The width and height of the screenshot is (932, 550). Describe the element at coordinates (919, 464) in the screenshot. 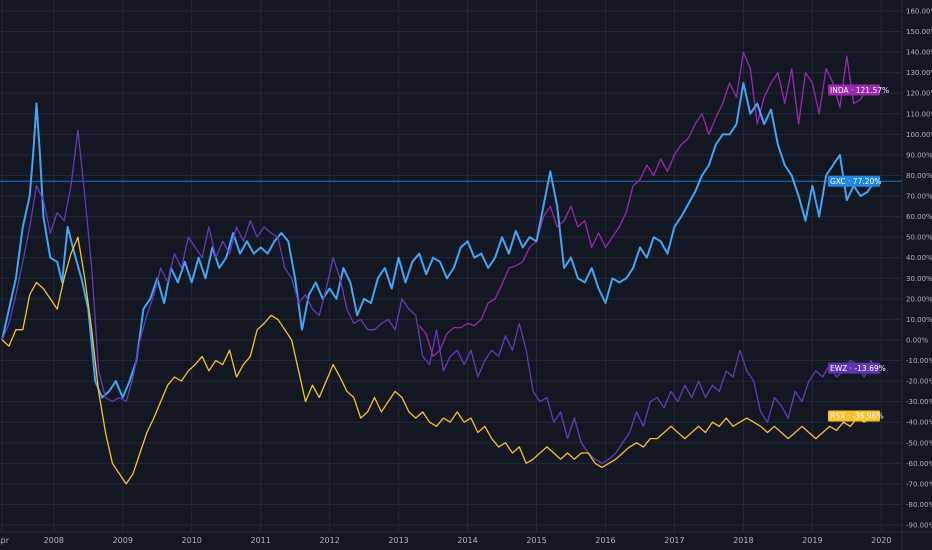

I see `y-tick-label: -60.00%` at that location.